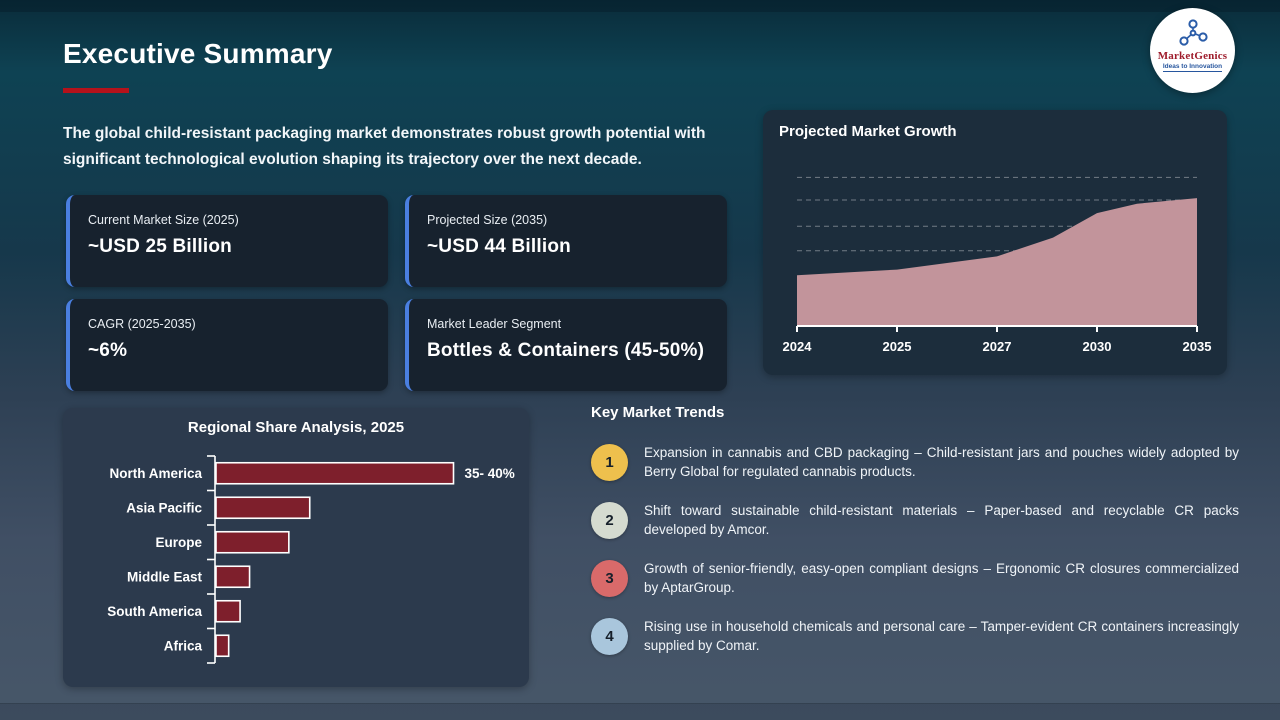 The width and height of the screenshot is (1280, 720). Describe the element at coordinates (163, 220) in the screenshot. I see `stat-card-label: Current Market Size (2025)` at that location.